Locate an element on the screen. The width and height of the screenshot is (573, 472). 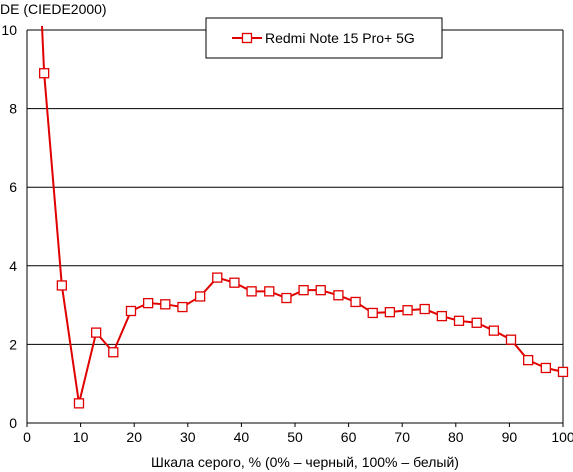
x-tick-label: 40 is located at coordinates (242, 437).